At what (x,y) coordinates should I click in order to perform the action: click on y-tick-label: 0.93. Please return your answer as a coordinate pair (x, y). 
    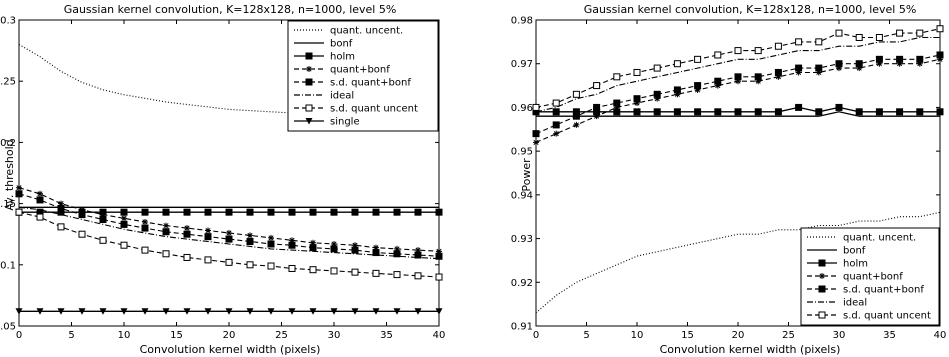
    Looking at the image, I should click on (522, 239).